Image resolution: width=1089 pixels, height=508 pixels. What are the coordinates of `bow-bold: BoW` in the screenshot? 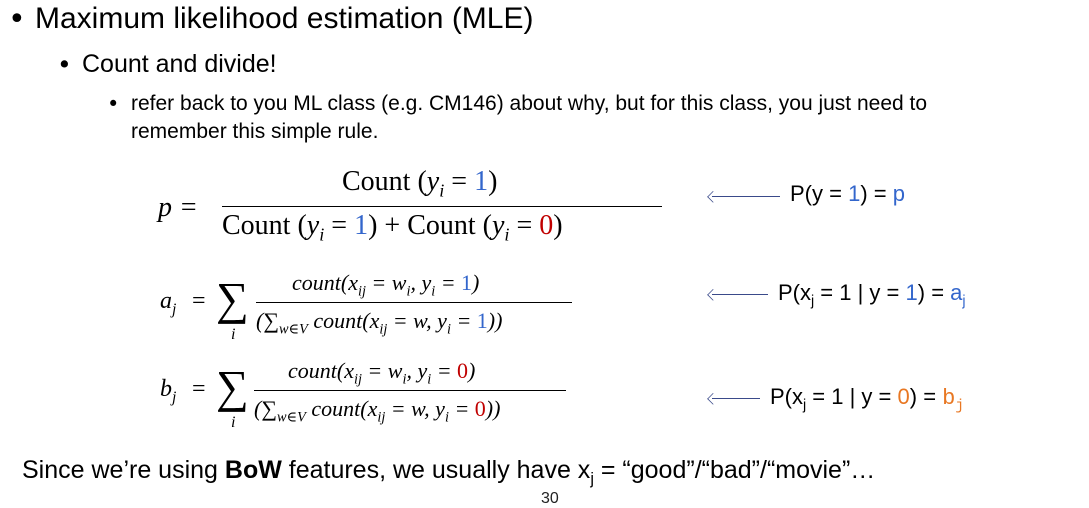 It's located at (253, 470).